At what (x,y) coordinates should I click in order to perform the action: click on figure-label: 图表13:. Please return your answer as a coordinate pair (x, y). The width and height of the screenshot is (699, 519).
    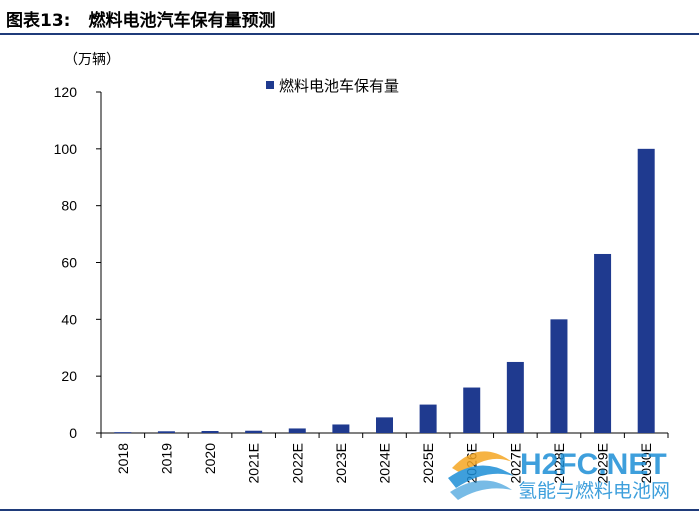
    Looking at the image, I should click on (38, 21).